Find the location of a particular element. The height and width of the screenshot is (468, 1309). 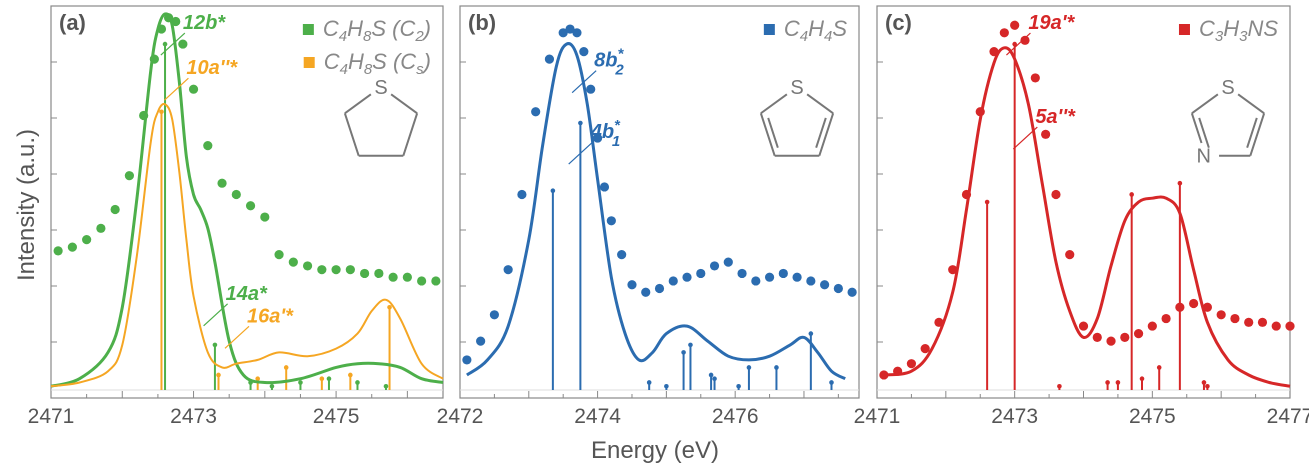

peak-annotation: 14a* is located at coordinates (247, 294).